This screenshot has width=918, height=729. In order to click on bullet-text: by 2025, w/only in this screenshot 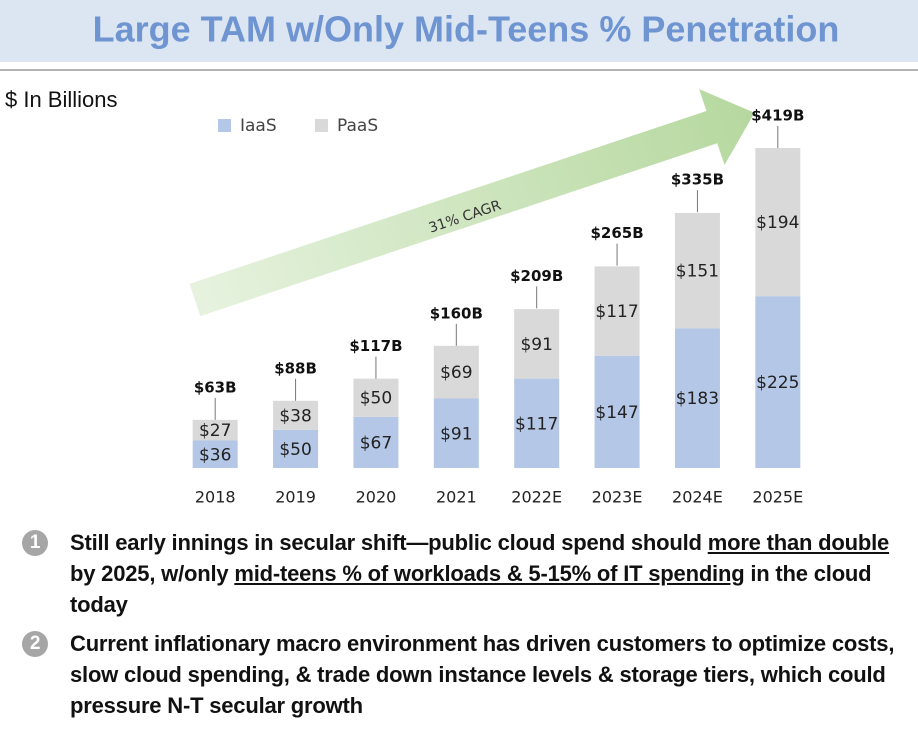, I will do `click(152, 573)`.